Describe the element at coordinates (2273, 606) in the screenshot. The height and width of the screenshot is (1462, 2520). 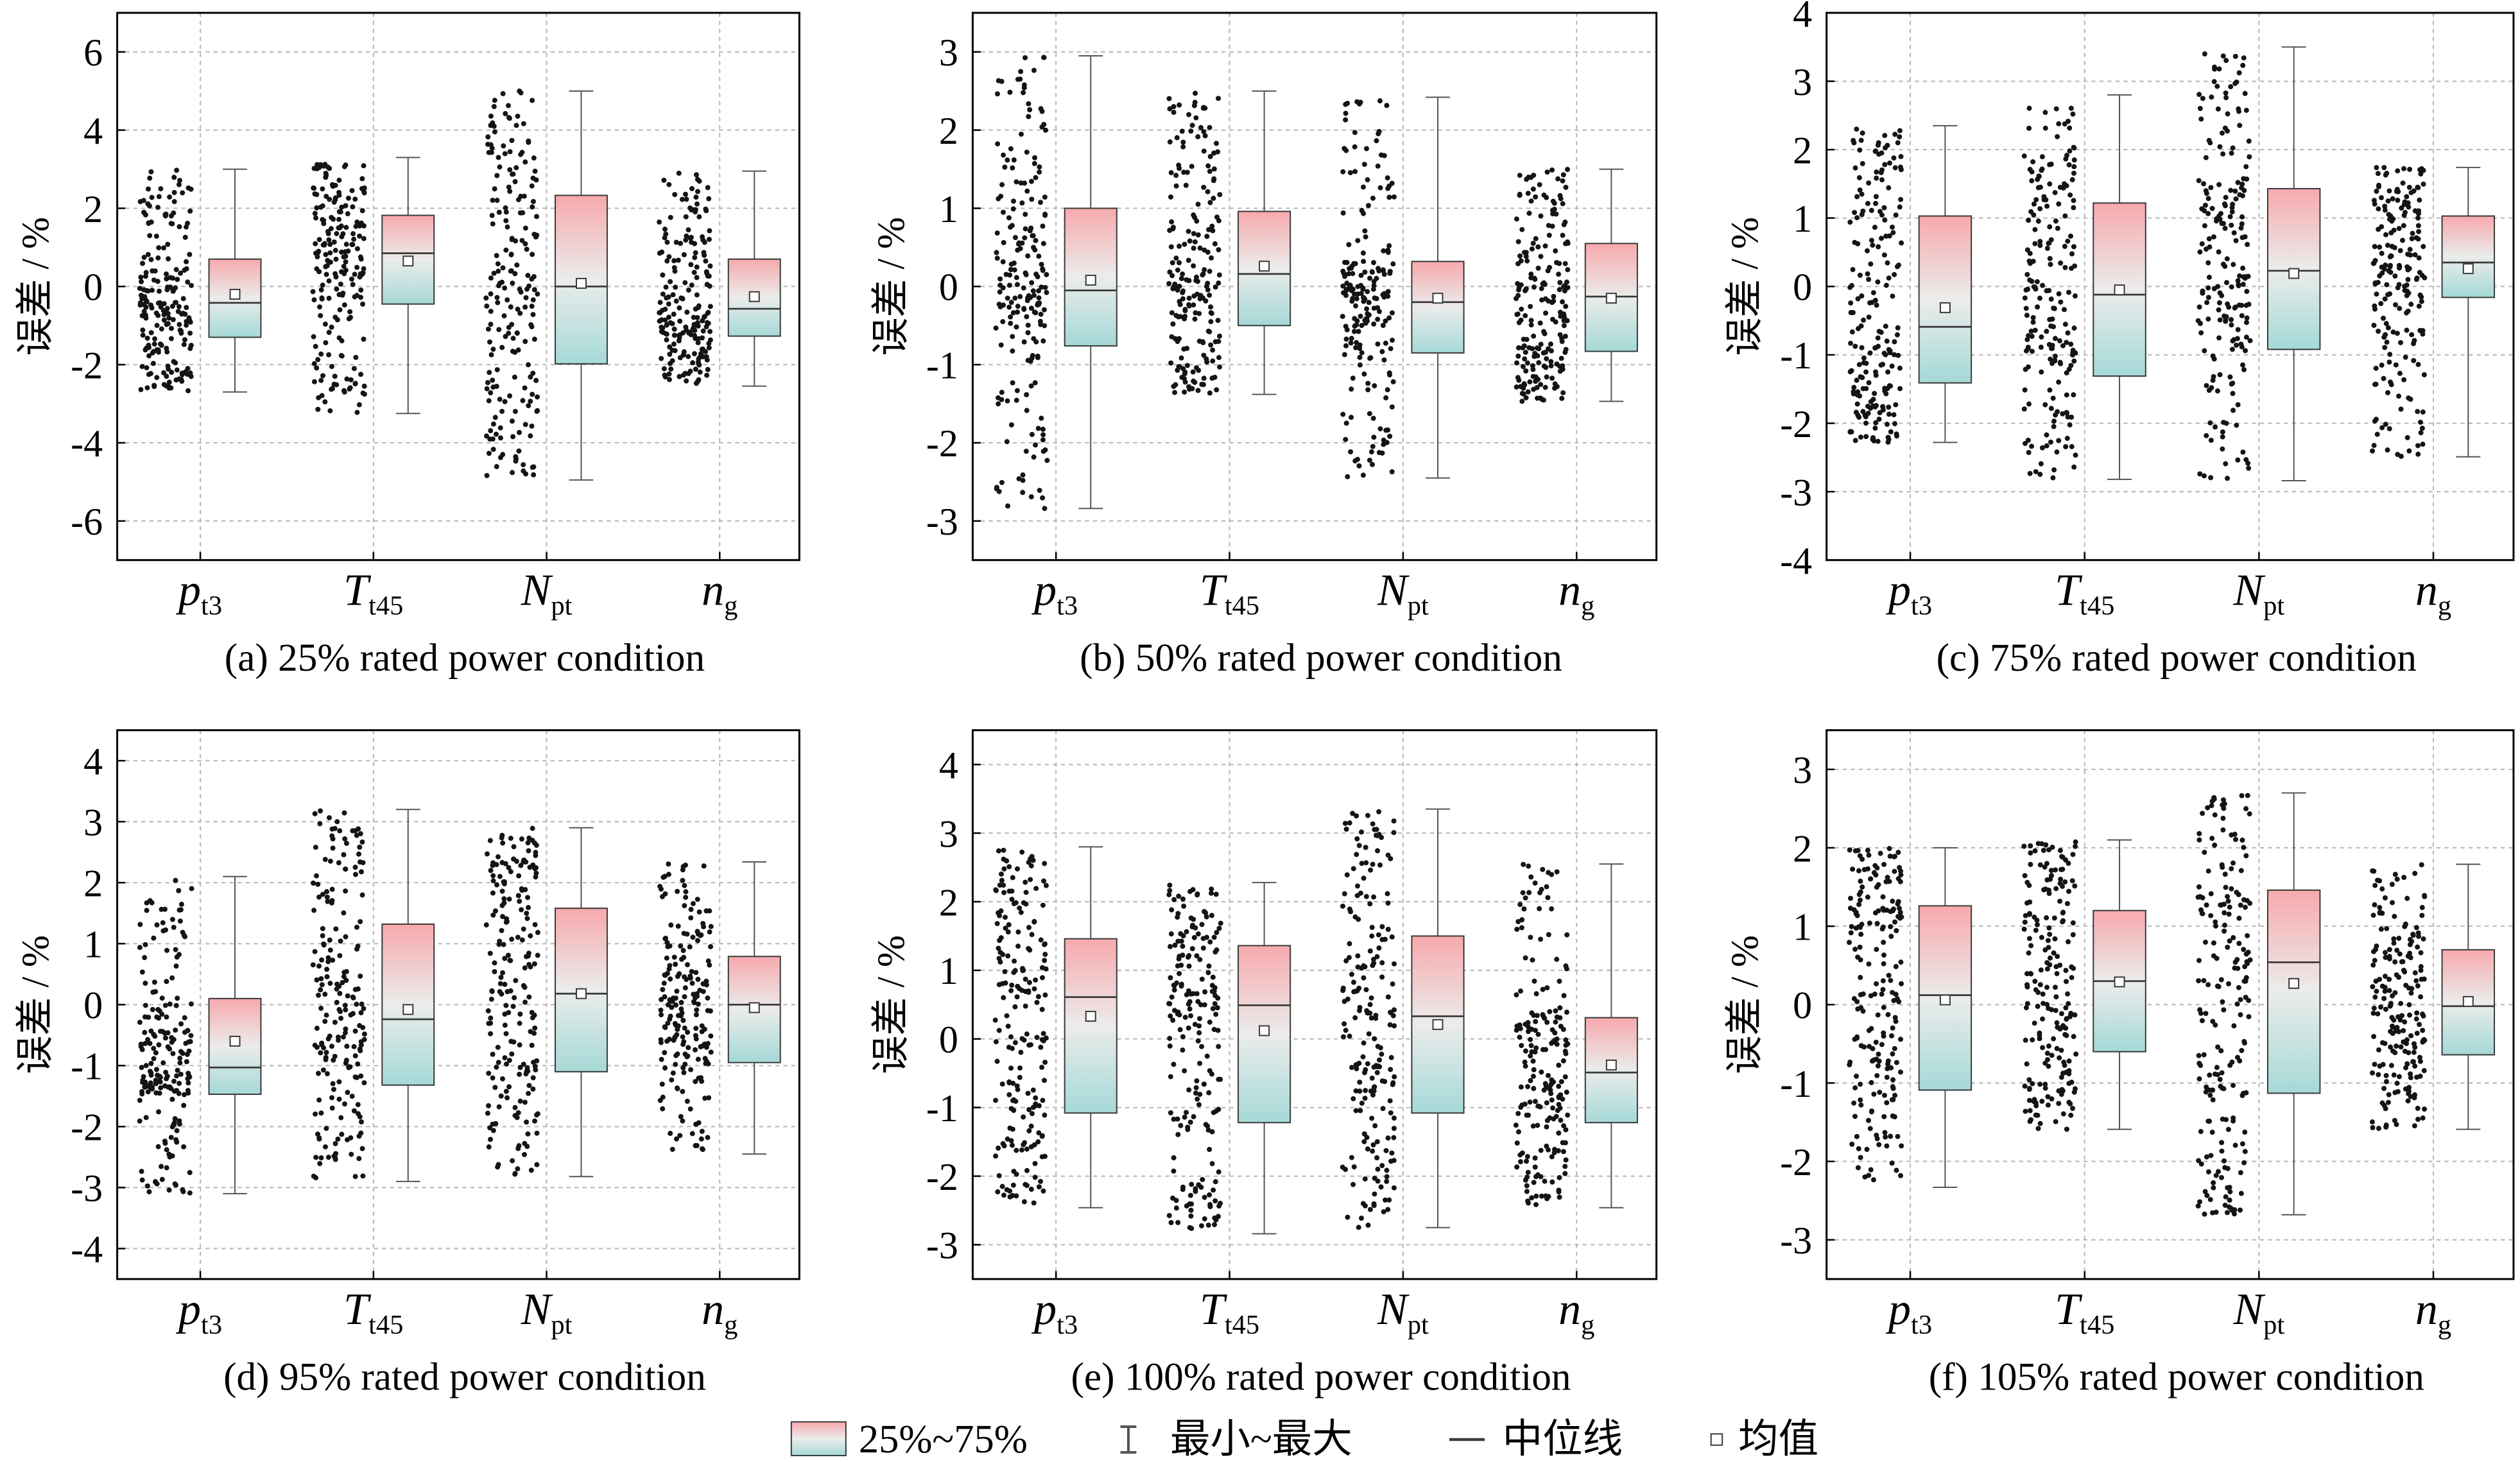
I see `category-subscript: pt` at that location.